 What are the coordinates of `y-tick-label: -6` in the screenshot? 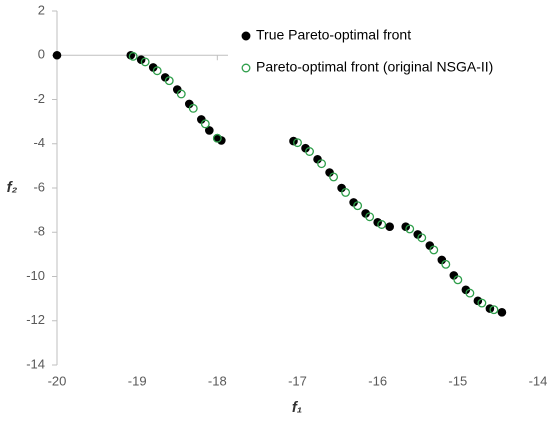 It's located at (39, 186).